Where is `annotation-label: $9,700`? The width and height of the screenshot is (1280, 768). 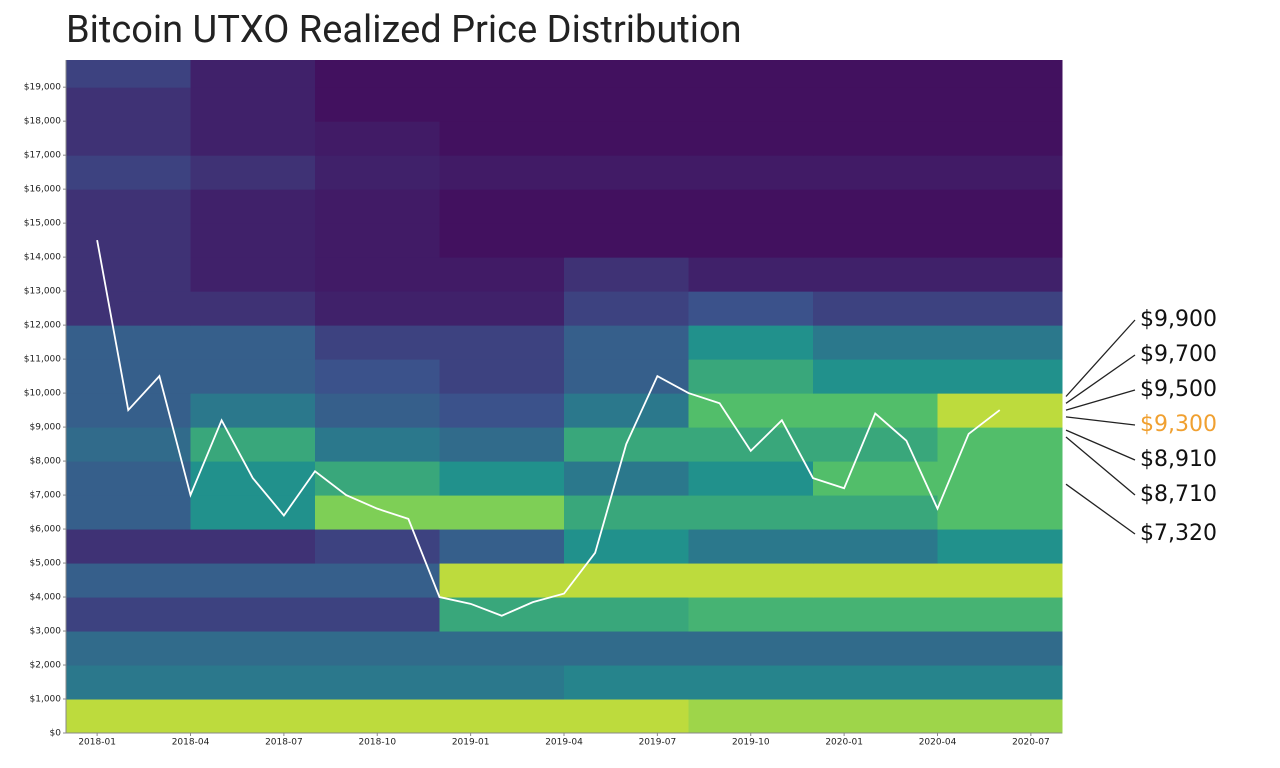
annotation-label: $9,700 is located at coordinates (1178, 354).